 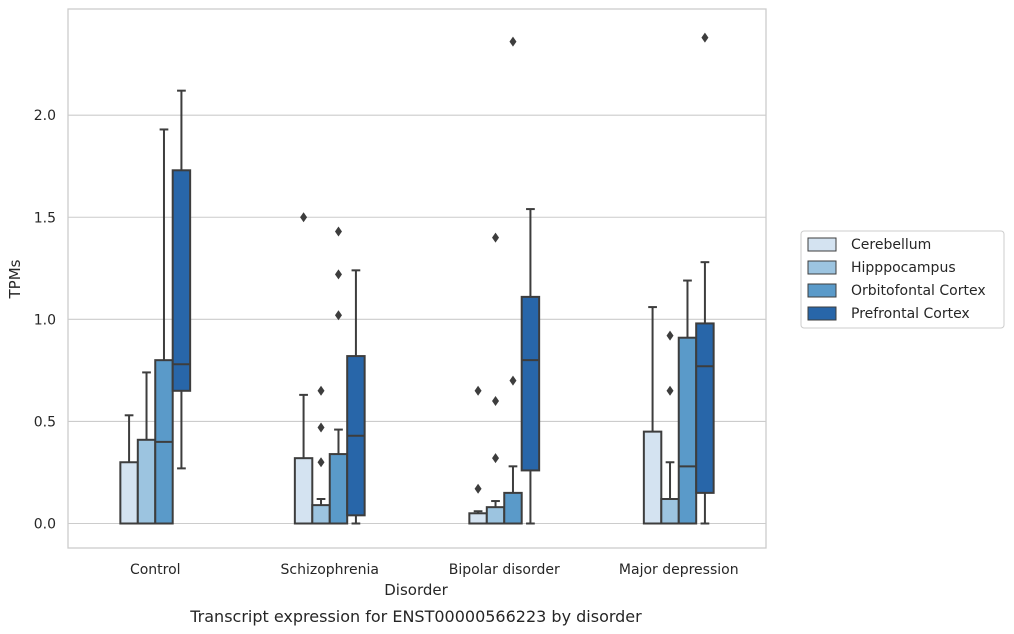 I want to click on legend-frame, so click(x=902, y=279).